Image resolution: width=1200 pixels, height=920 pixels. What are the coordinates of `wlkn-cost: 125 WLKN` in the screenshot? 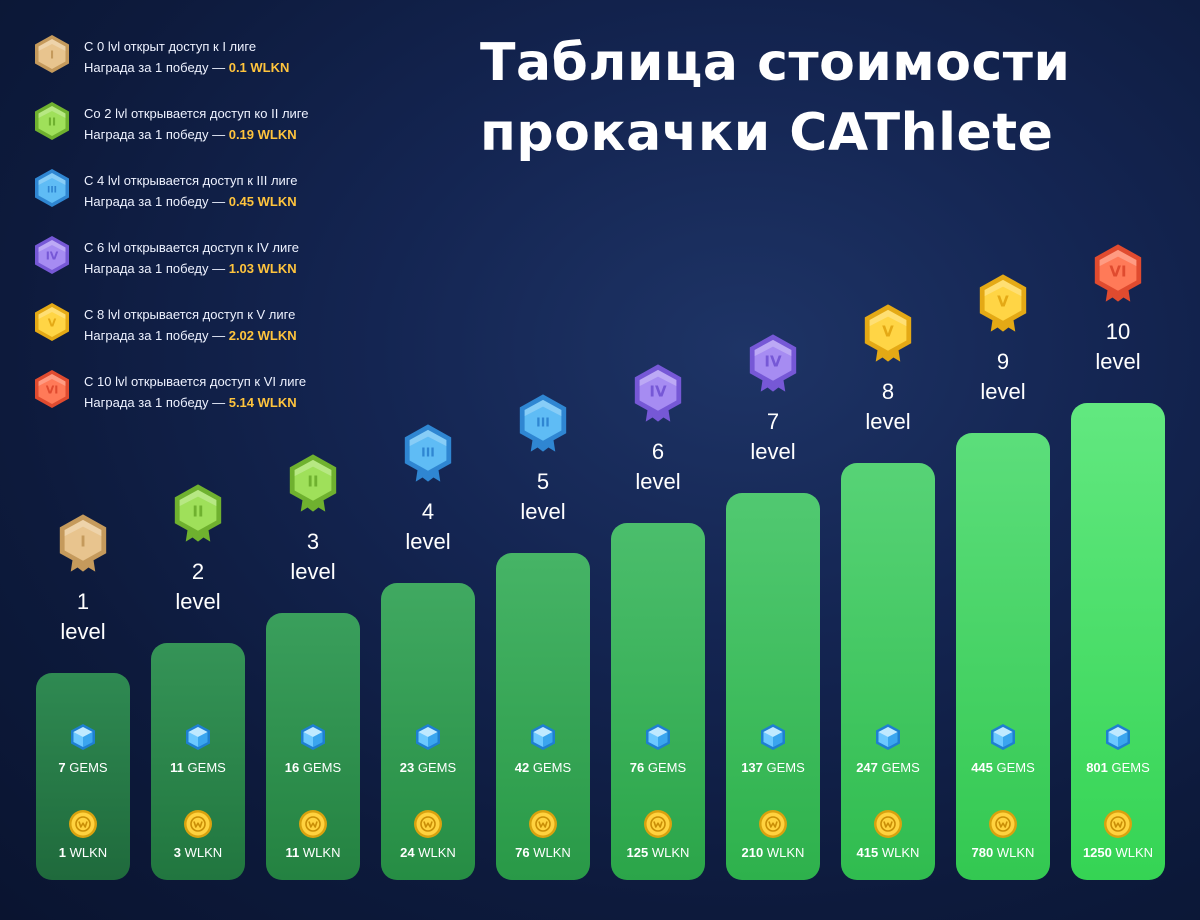 It's located at (658, 852).